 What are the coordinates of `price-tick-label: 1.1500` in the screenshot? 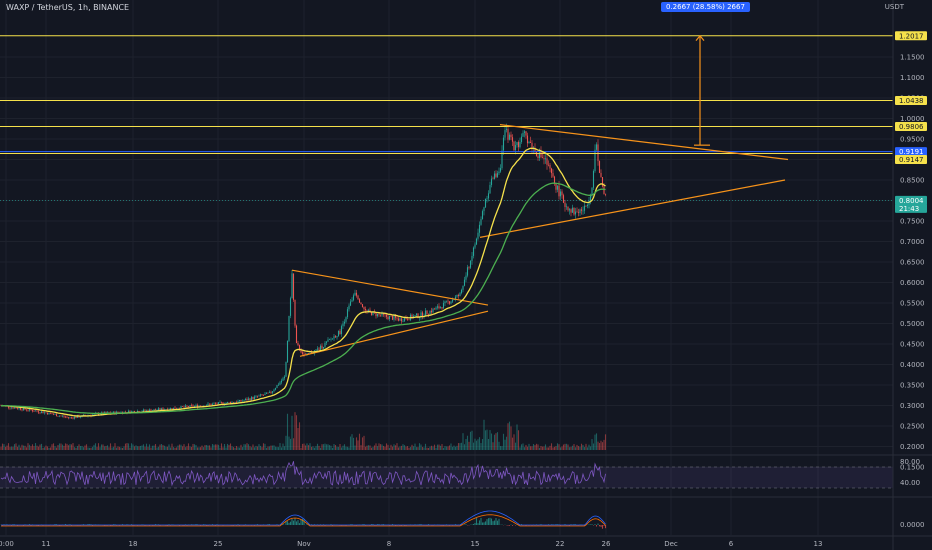 It's located at (912, 58).